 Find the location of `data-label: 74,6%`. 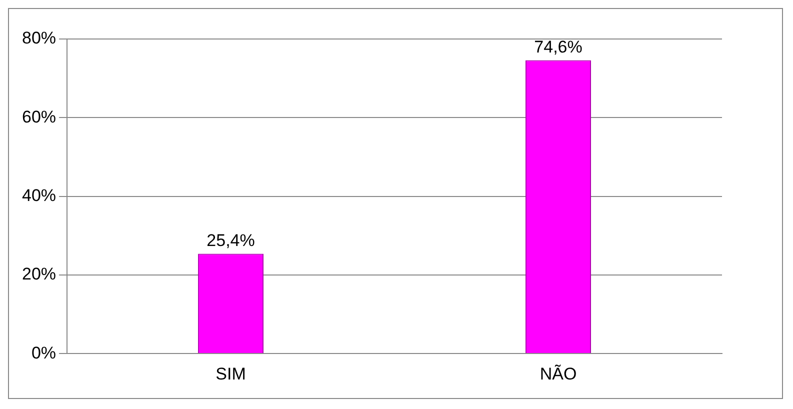

data-label: 74,6% is located at coordinates (558, 46).